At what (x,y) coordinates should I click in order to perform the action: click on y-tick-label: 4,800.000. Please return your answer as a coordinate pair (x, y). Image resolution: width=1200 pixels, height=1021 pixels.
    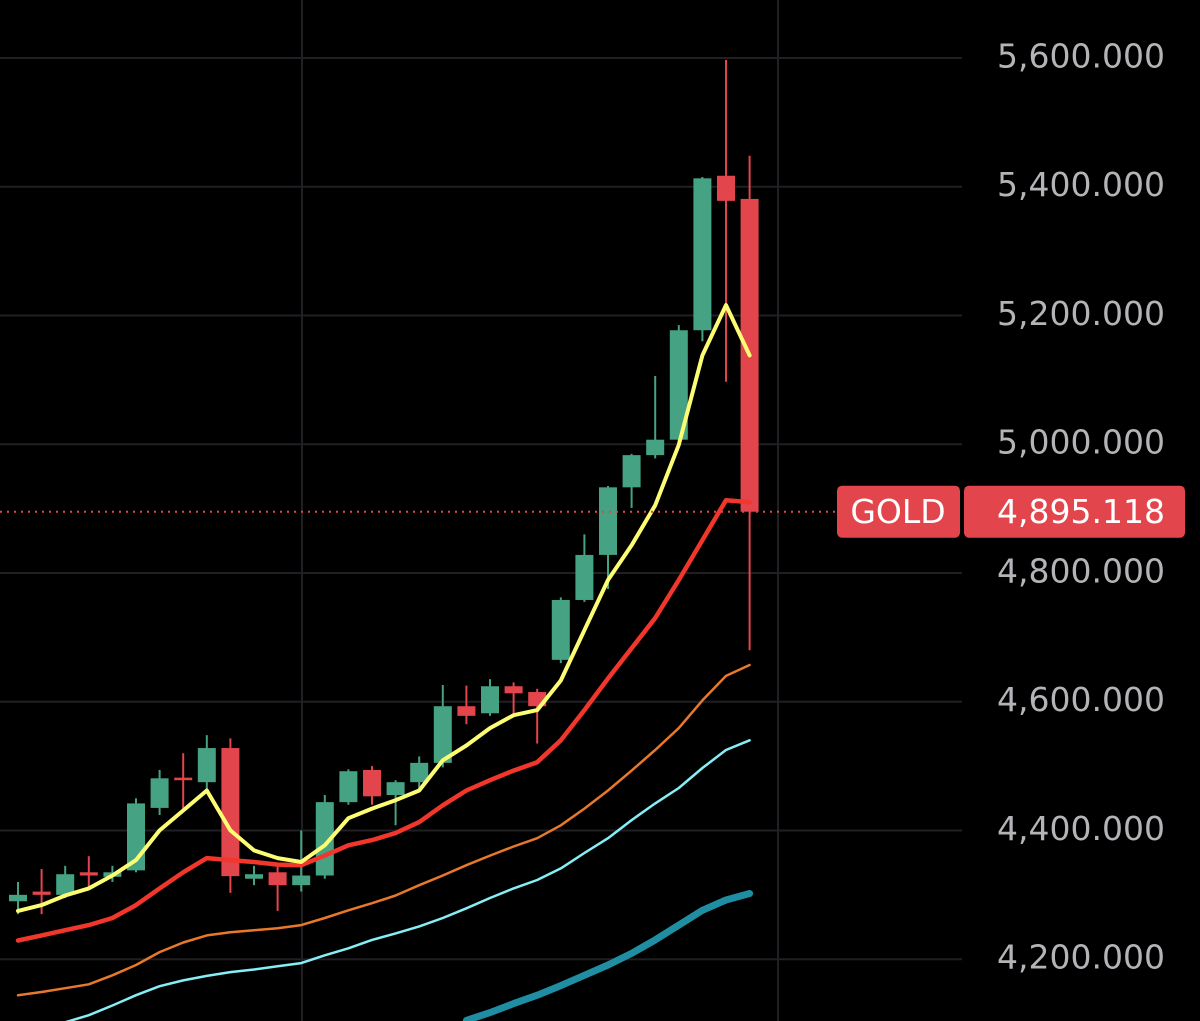
    Looking at the image, I should click on (1081, 570).